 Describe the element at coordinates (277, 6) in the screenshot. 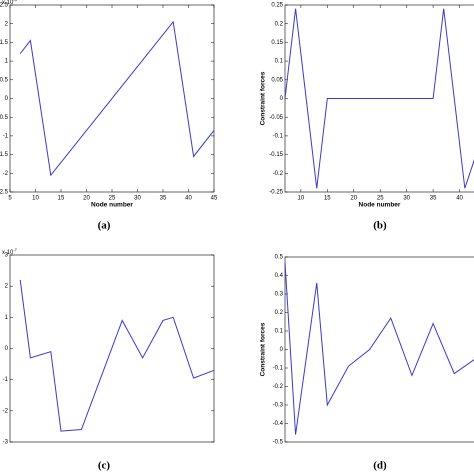

I see `y-tick-label: 0.25` at that location.